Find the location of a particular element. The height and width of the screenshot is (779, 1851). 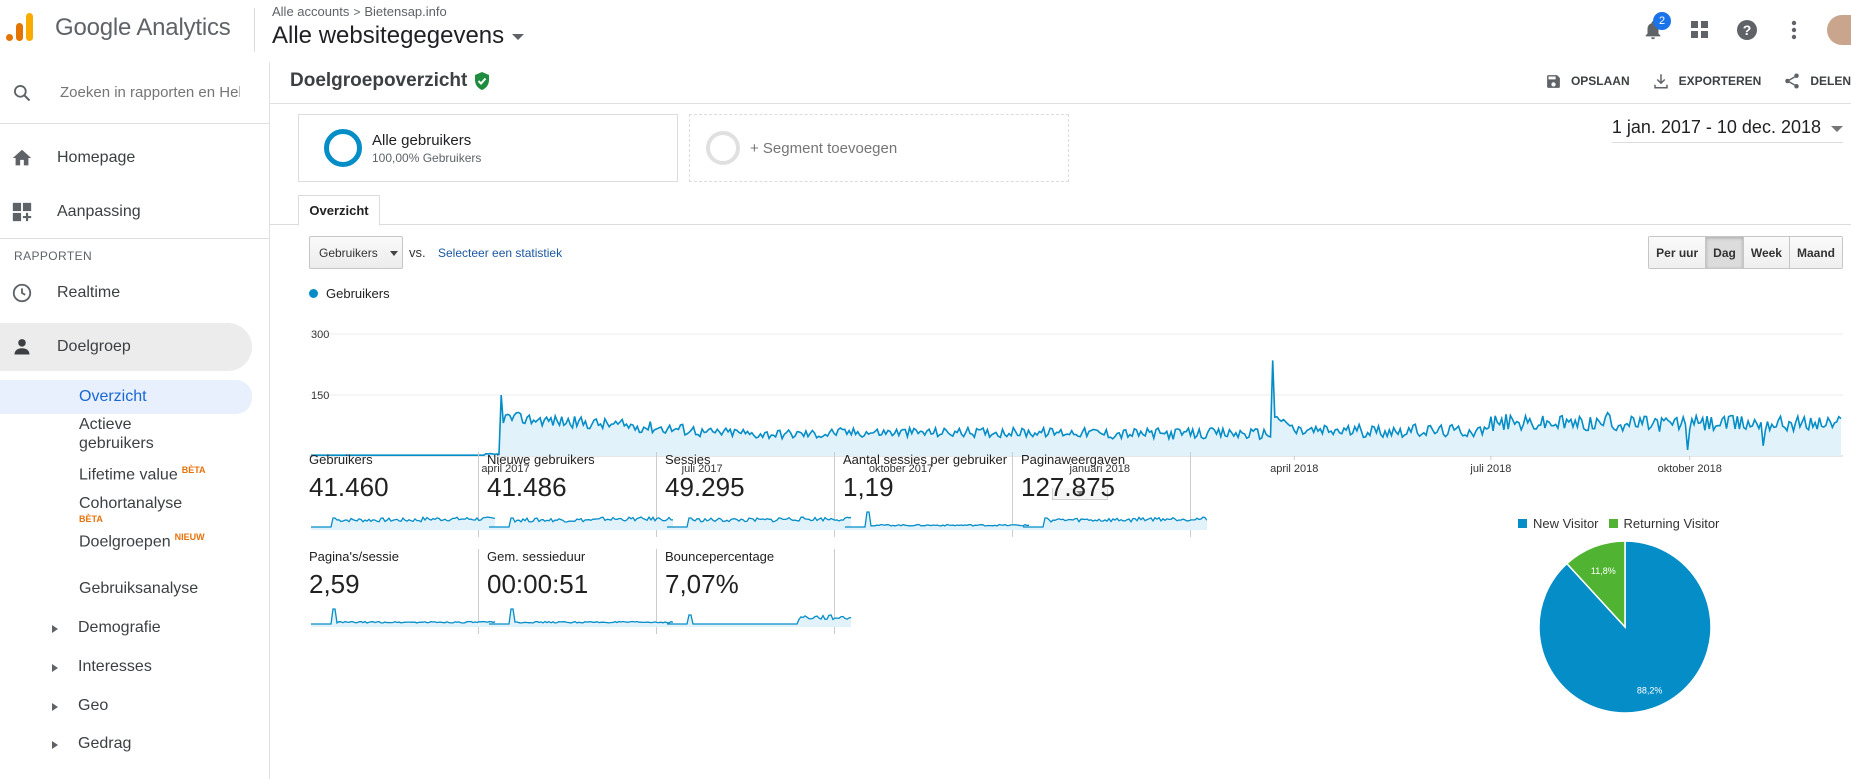

series-area-users is located at coordinates (1076, 408).